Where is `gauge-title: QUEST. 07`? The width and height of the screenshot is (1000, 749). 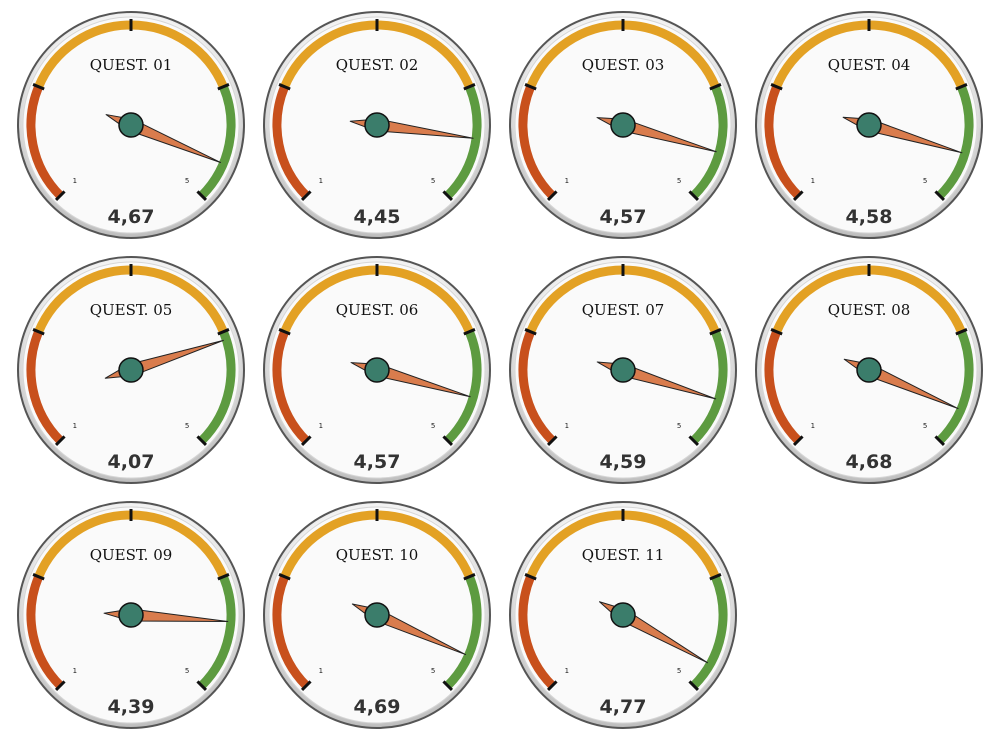
gauge-title: QUEST. 07 is located at coordinates (623, 310).